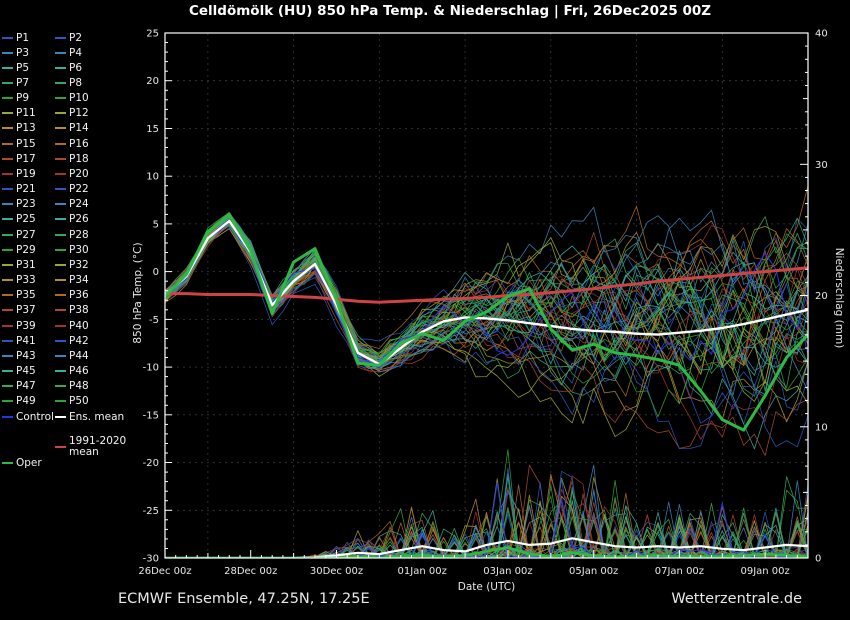 The image size is (850, 620). I want to click on legend-label: P29, so click(26, 249).